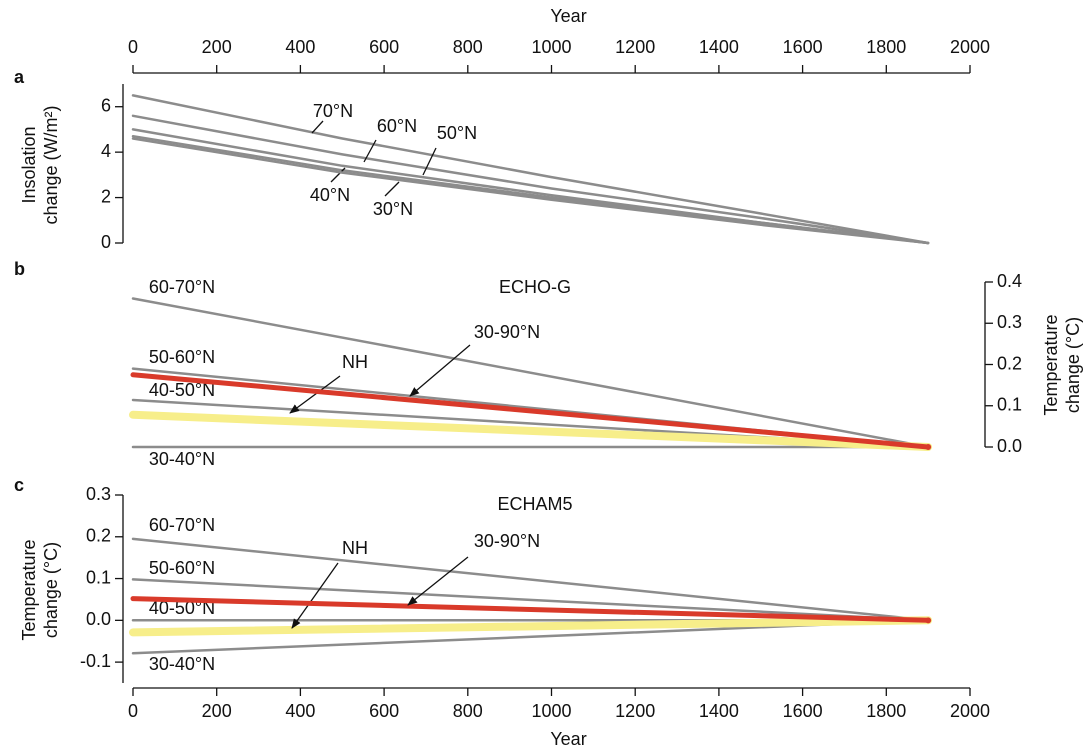 The width and height of the screenshot is (1088, 753). Describe the element at coordinates (51, 164) in the screenshot. I see `y-axis-label-line: change (W/m²)` at that location.